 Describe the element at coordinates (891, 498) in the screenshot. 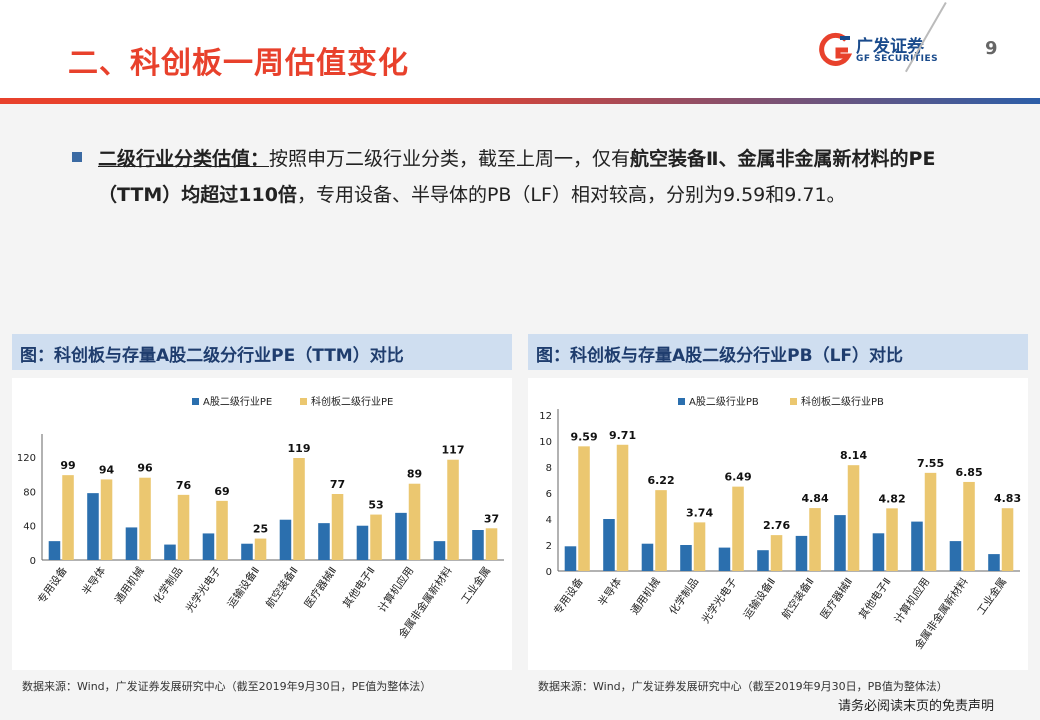

I see `data-label: 4.82` at that location.